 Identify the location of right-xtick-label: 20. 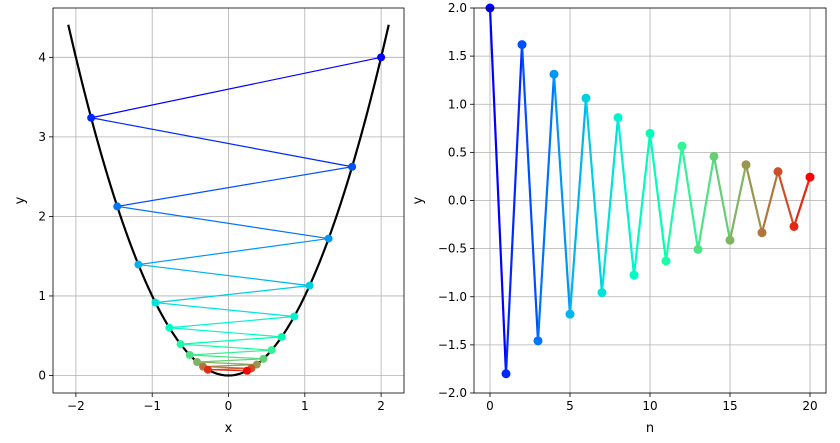
(809, 406).